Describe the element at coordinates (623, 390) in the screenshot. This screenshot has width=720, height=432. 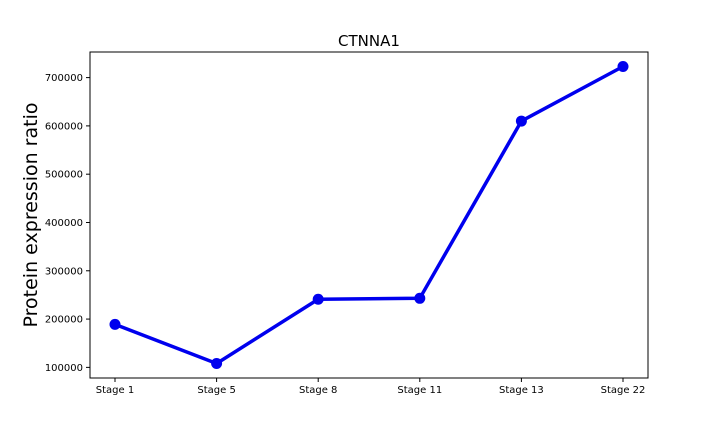
I see `x-tick-label: Stage 22` at that location.